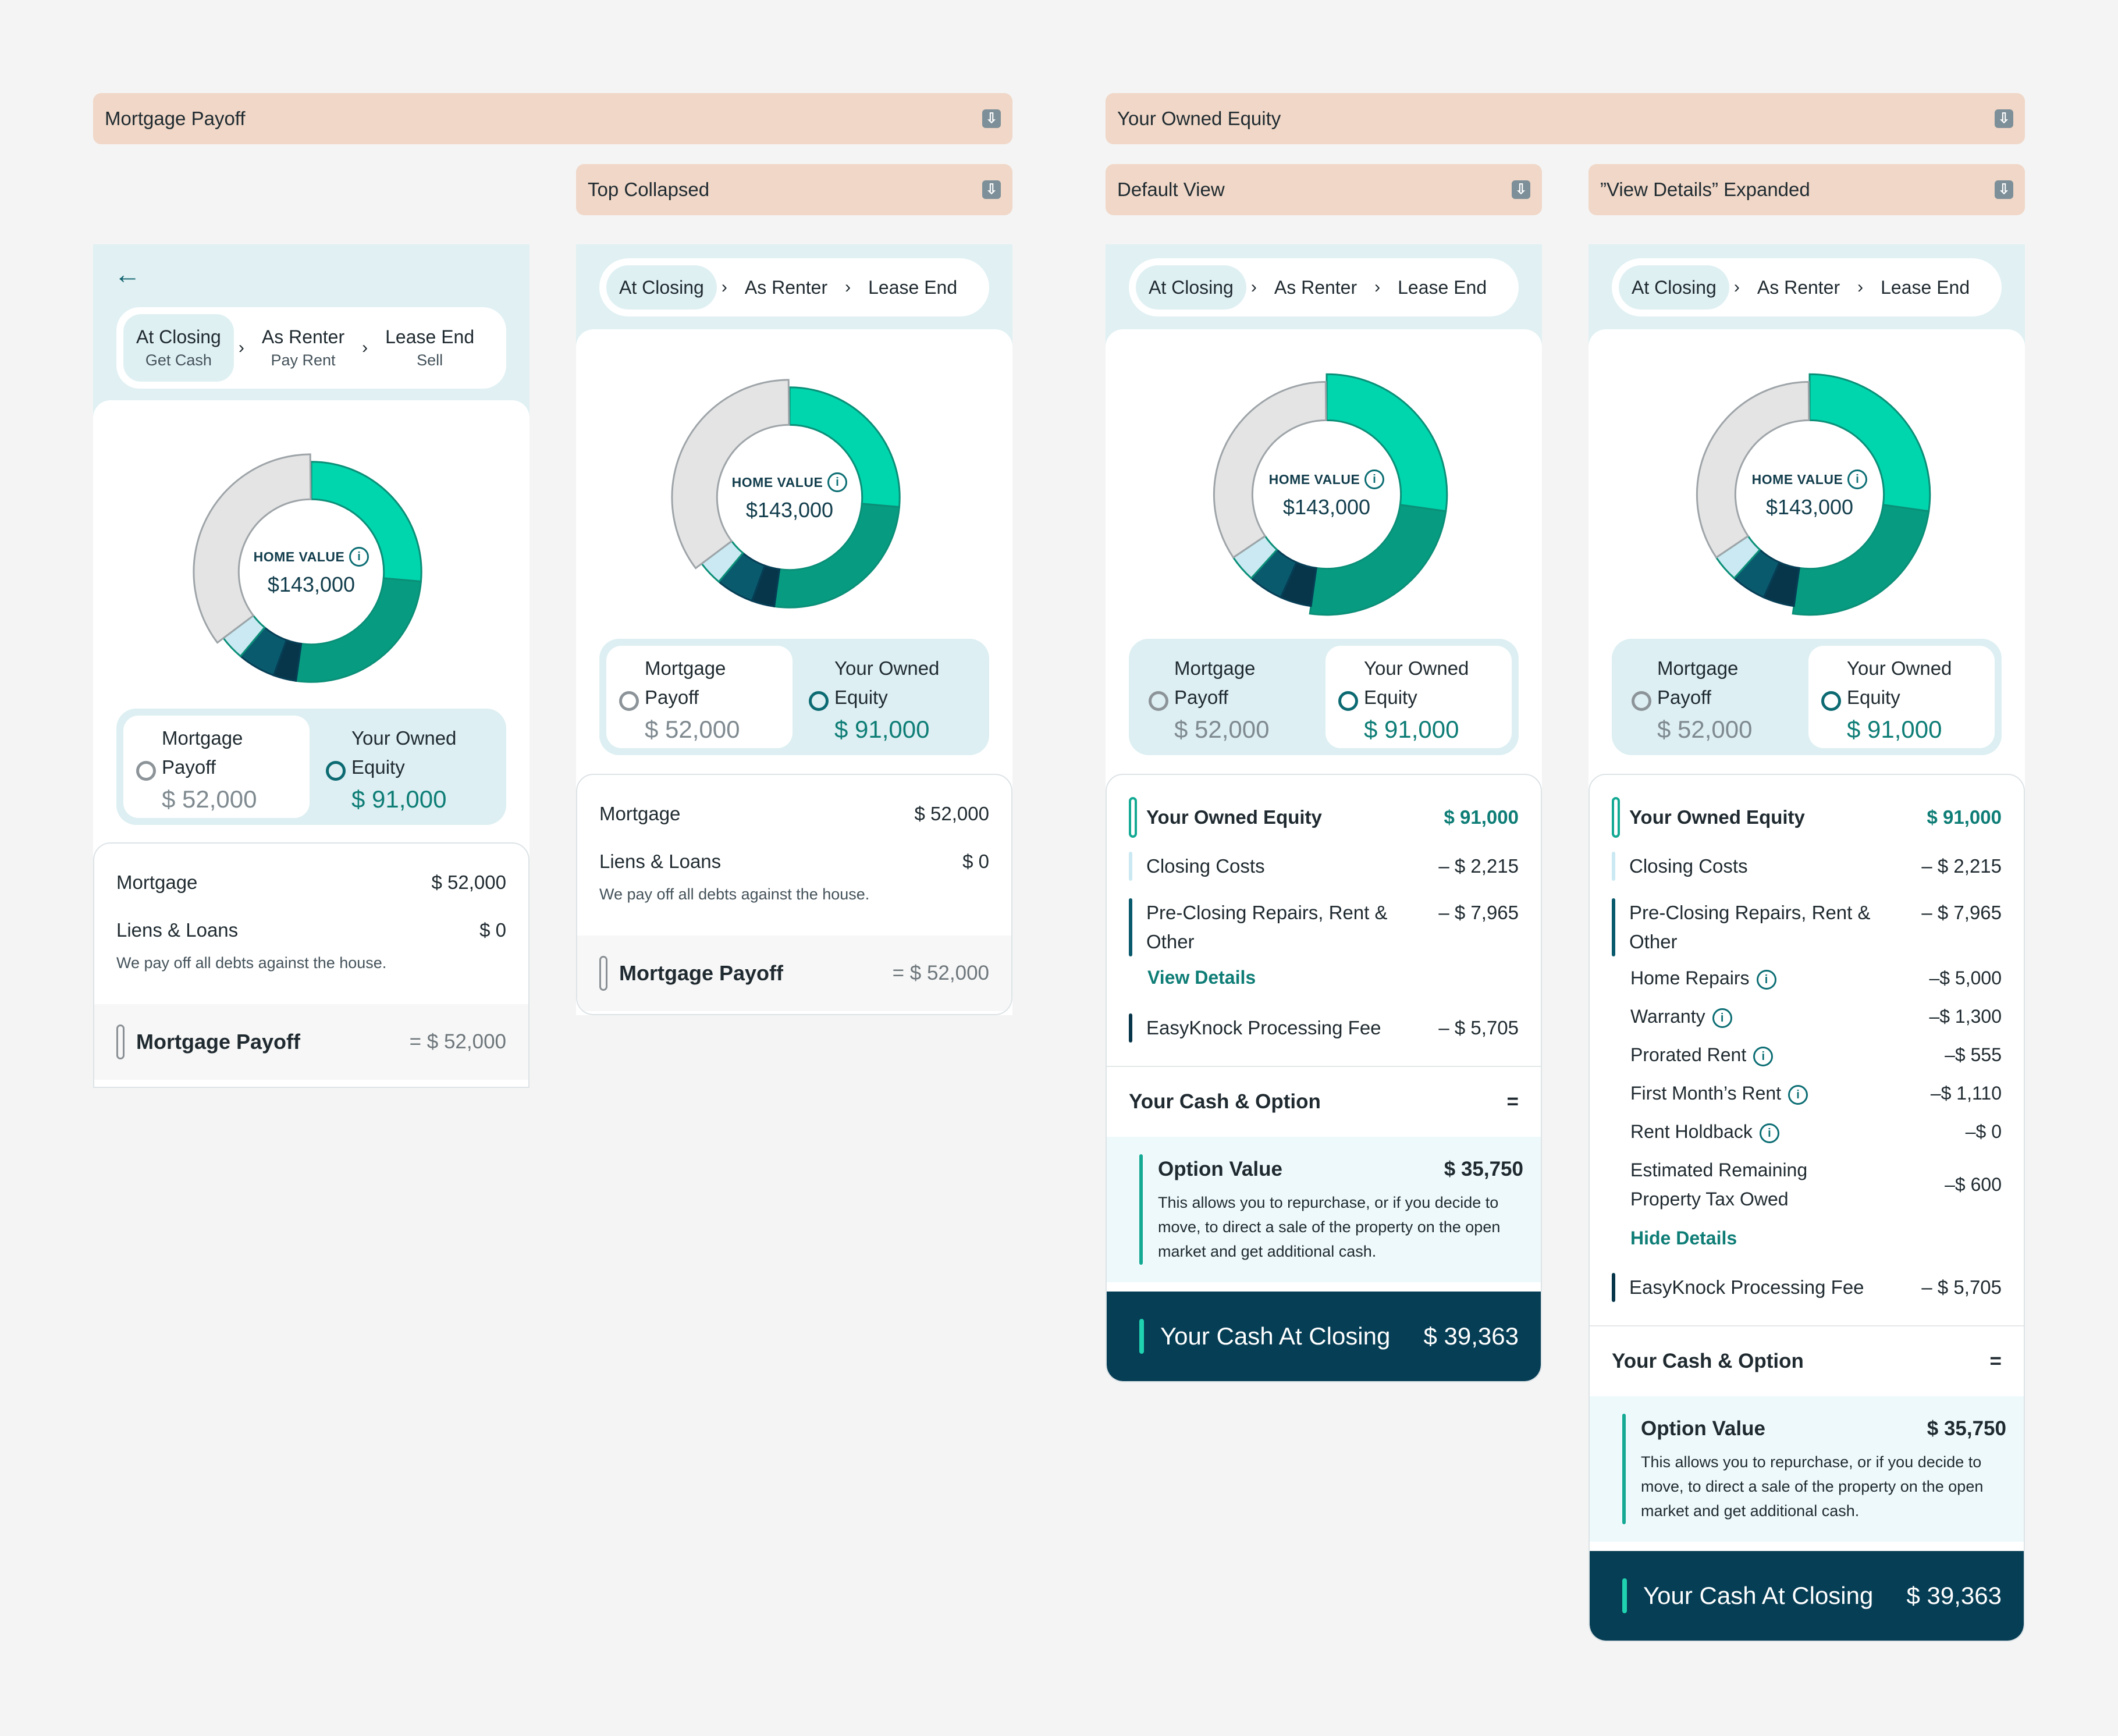 Image resolution: width=2118 pixels, height=1736 pixels. What do you see at coordinates (1758, 1596) in the screenshot?
I see `cash-at-closing-label: Your Cash At Closing` at bounding box center [1758, 1596].